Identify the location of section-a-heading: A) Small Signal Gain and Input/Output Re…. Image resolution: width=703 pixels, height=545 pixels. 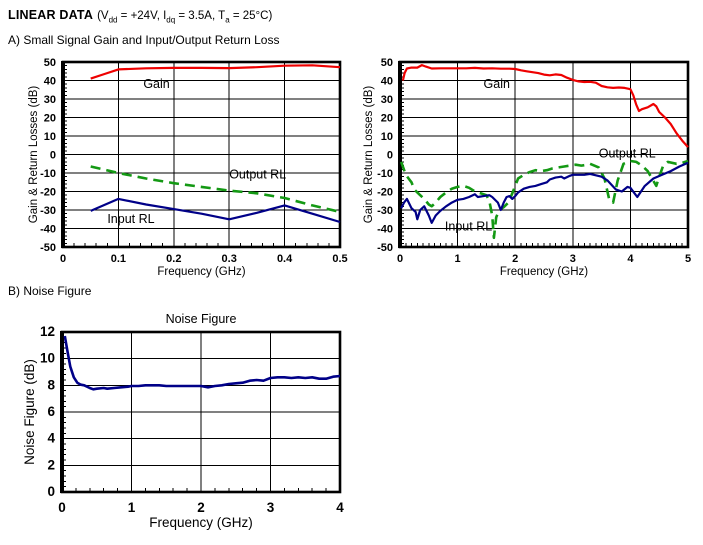
(144, 40).